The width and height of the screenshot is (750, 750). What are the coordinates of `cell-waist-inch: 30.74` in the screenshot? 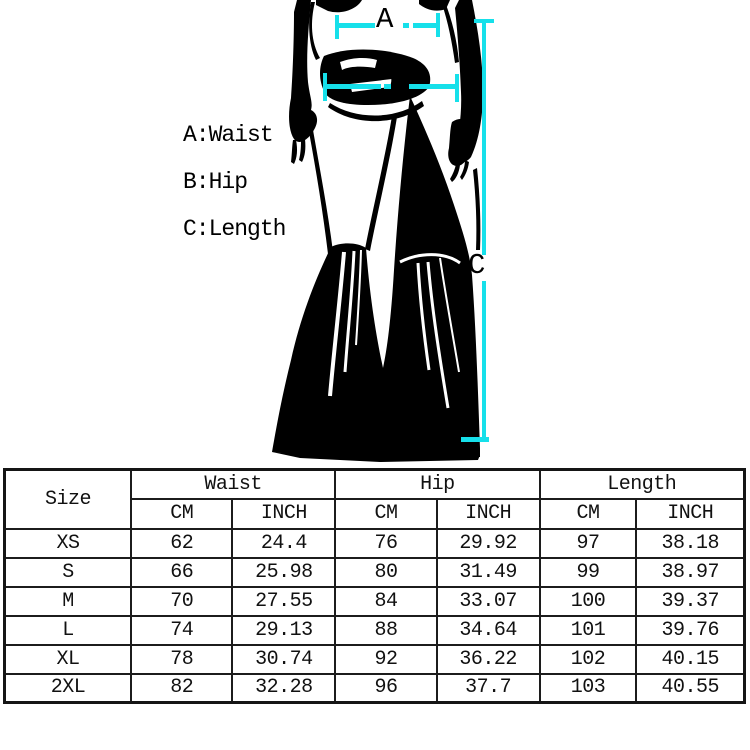 It's located at (284, 659).